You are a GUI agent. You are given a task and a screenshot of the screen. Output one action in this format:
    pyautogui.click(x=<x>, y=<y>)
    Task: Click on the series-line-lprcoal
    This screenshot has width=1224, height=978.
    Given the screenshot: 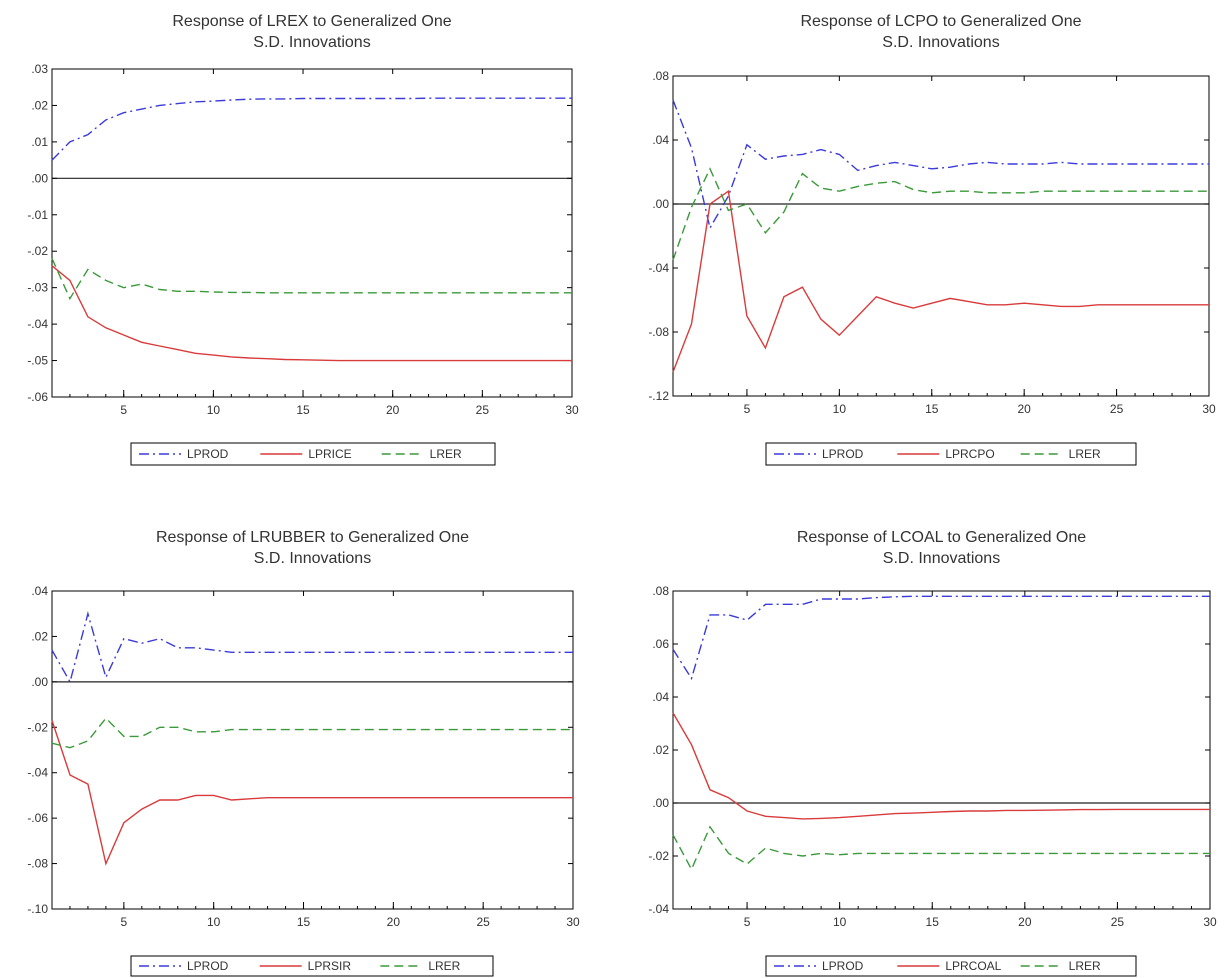 What is the action you would take?
    pyautogui.click(x=941, y=766)
    